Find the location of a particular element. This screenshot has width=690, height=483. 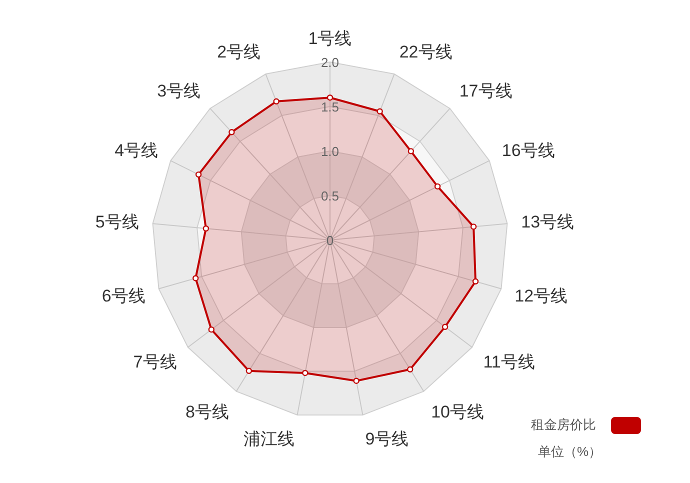

spoke-label: 浦江线 is located at coordinates (269, 439).